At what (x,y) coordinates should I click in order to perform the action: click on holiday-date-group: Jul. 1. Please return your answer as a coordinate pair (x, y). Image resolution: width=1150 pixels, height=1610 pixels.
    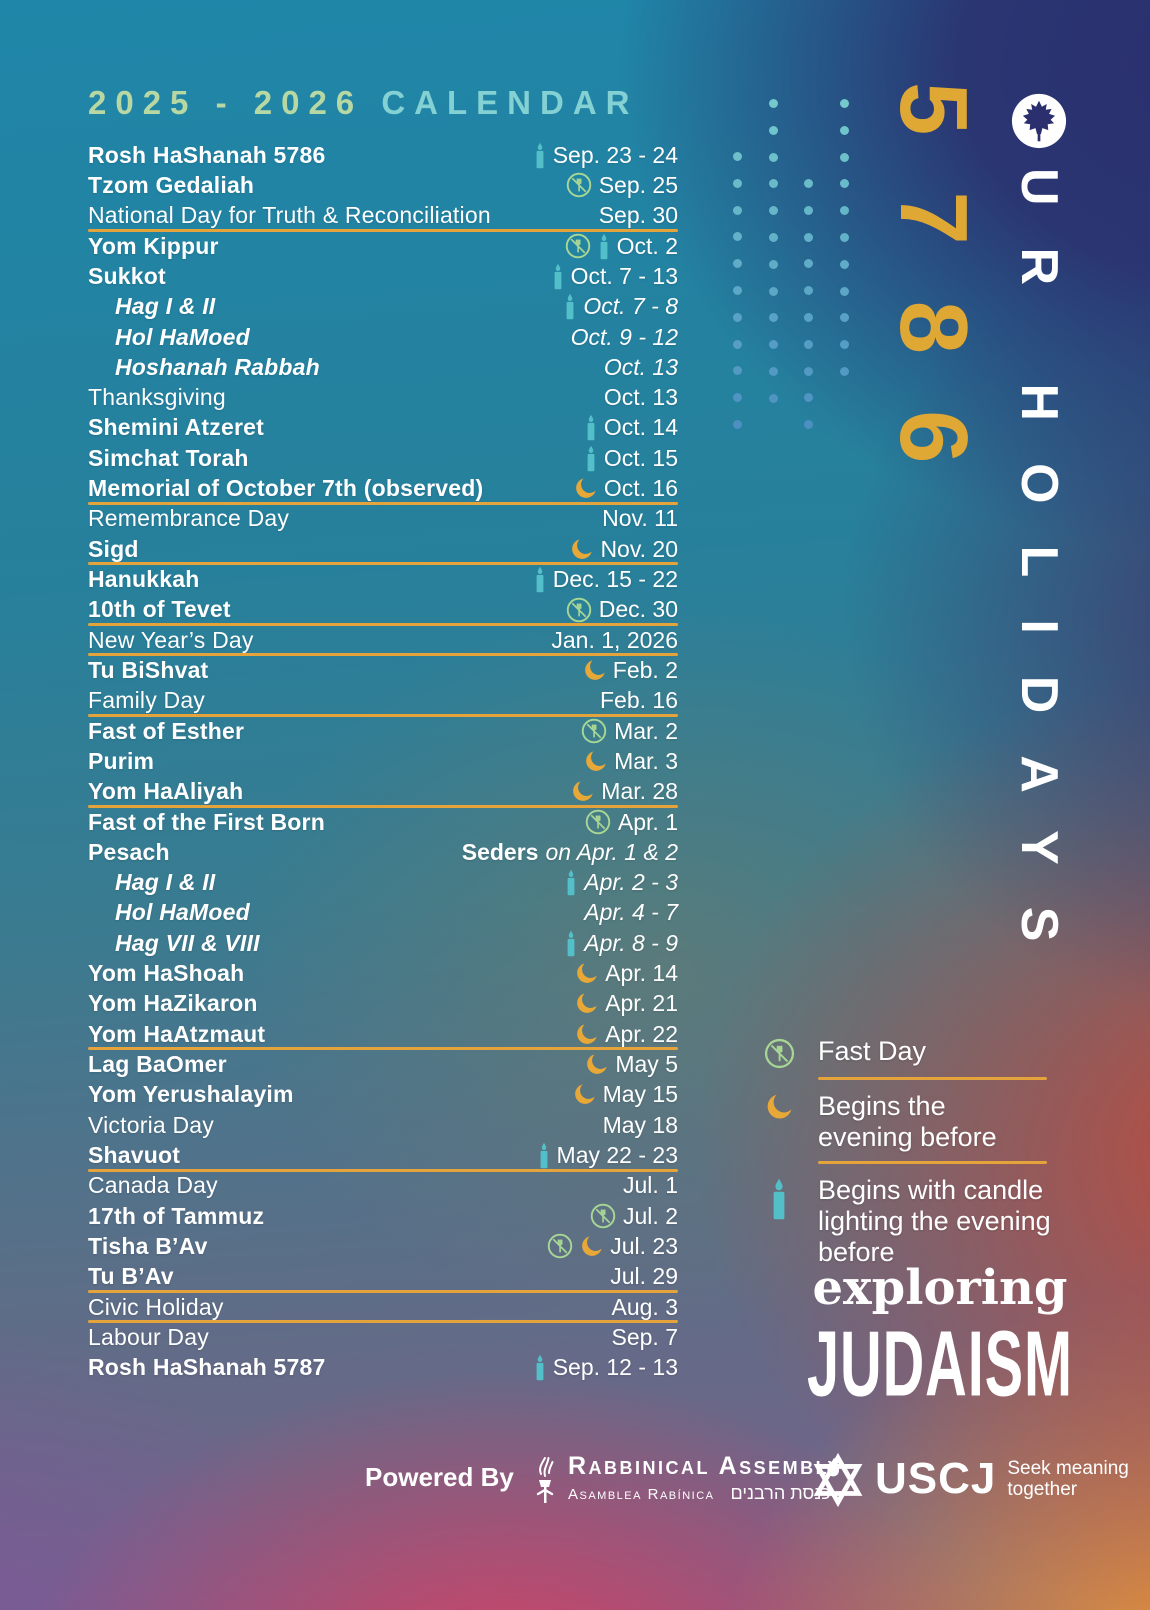
    Looking at the image, I should click on (650, 1185).